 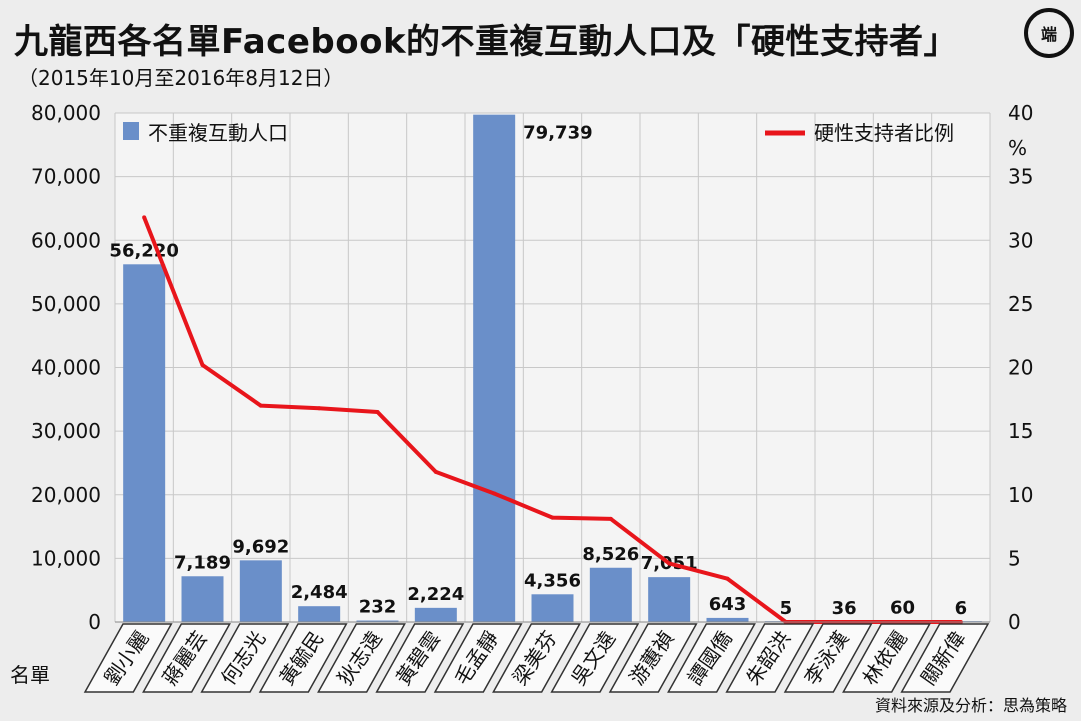 What do you see at coordinates (202, 562) in the screenshot?
I see `bar-data-label: 7,189` at bounding box center [202, 562].